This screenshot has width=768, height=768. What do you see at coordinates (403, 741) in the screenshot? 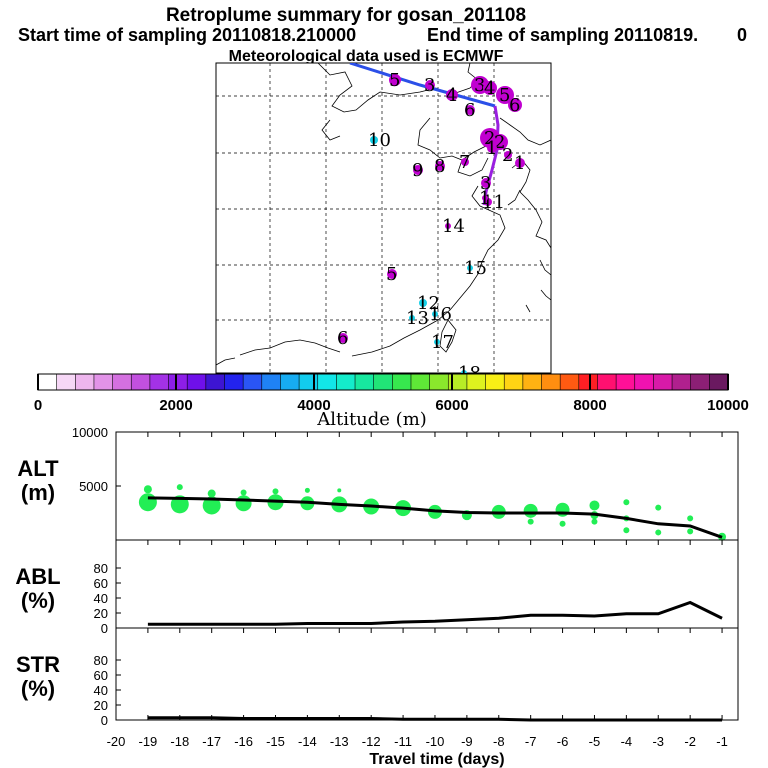
I see `x-axis-tick-label: -11` at bounding box center [403, 741].